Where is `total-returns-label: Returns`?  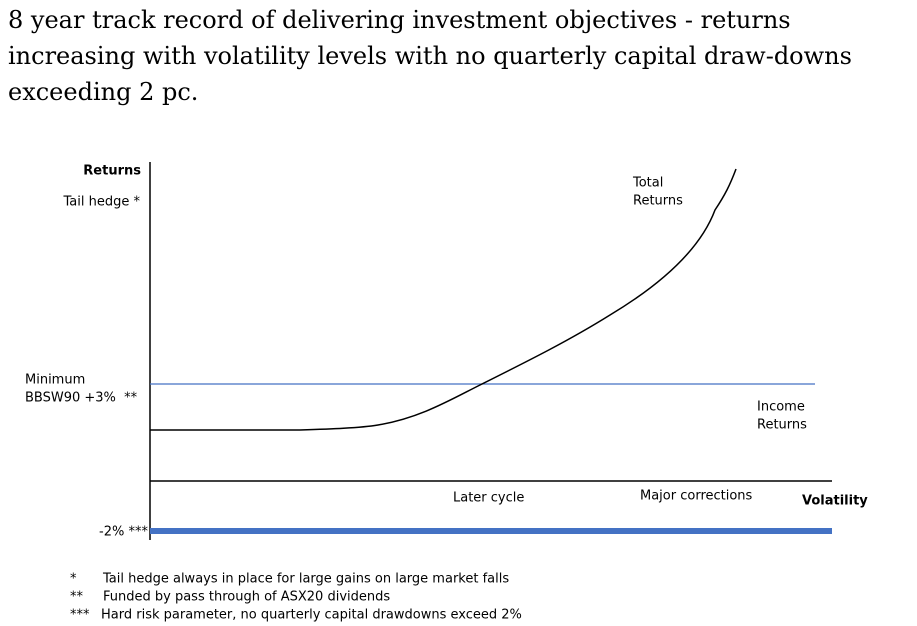
total-returns-label: Returns is located at coordinates (658, 201).